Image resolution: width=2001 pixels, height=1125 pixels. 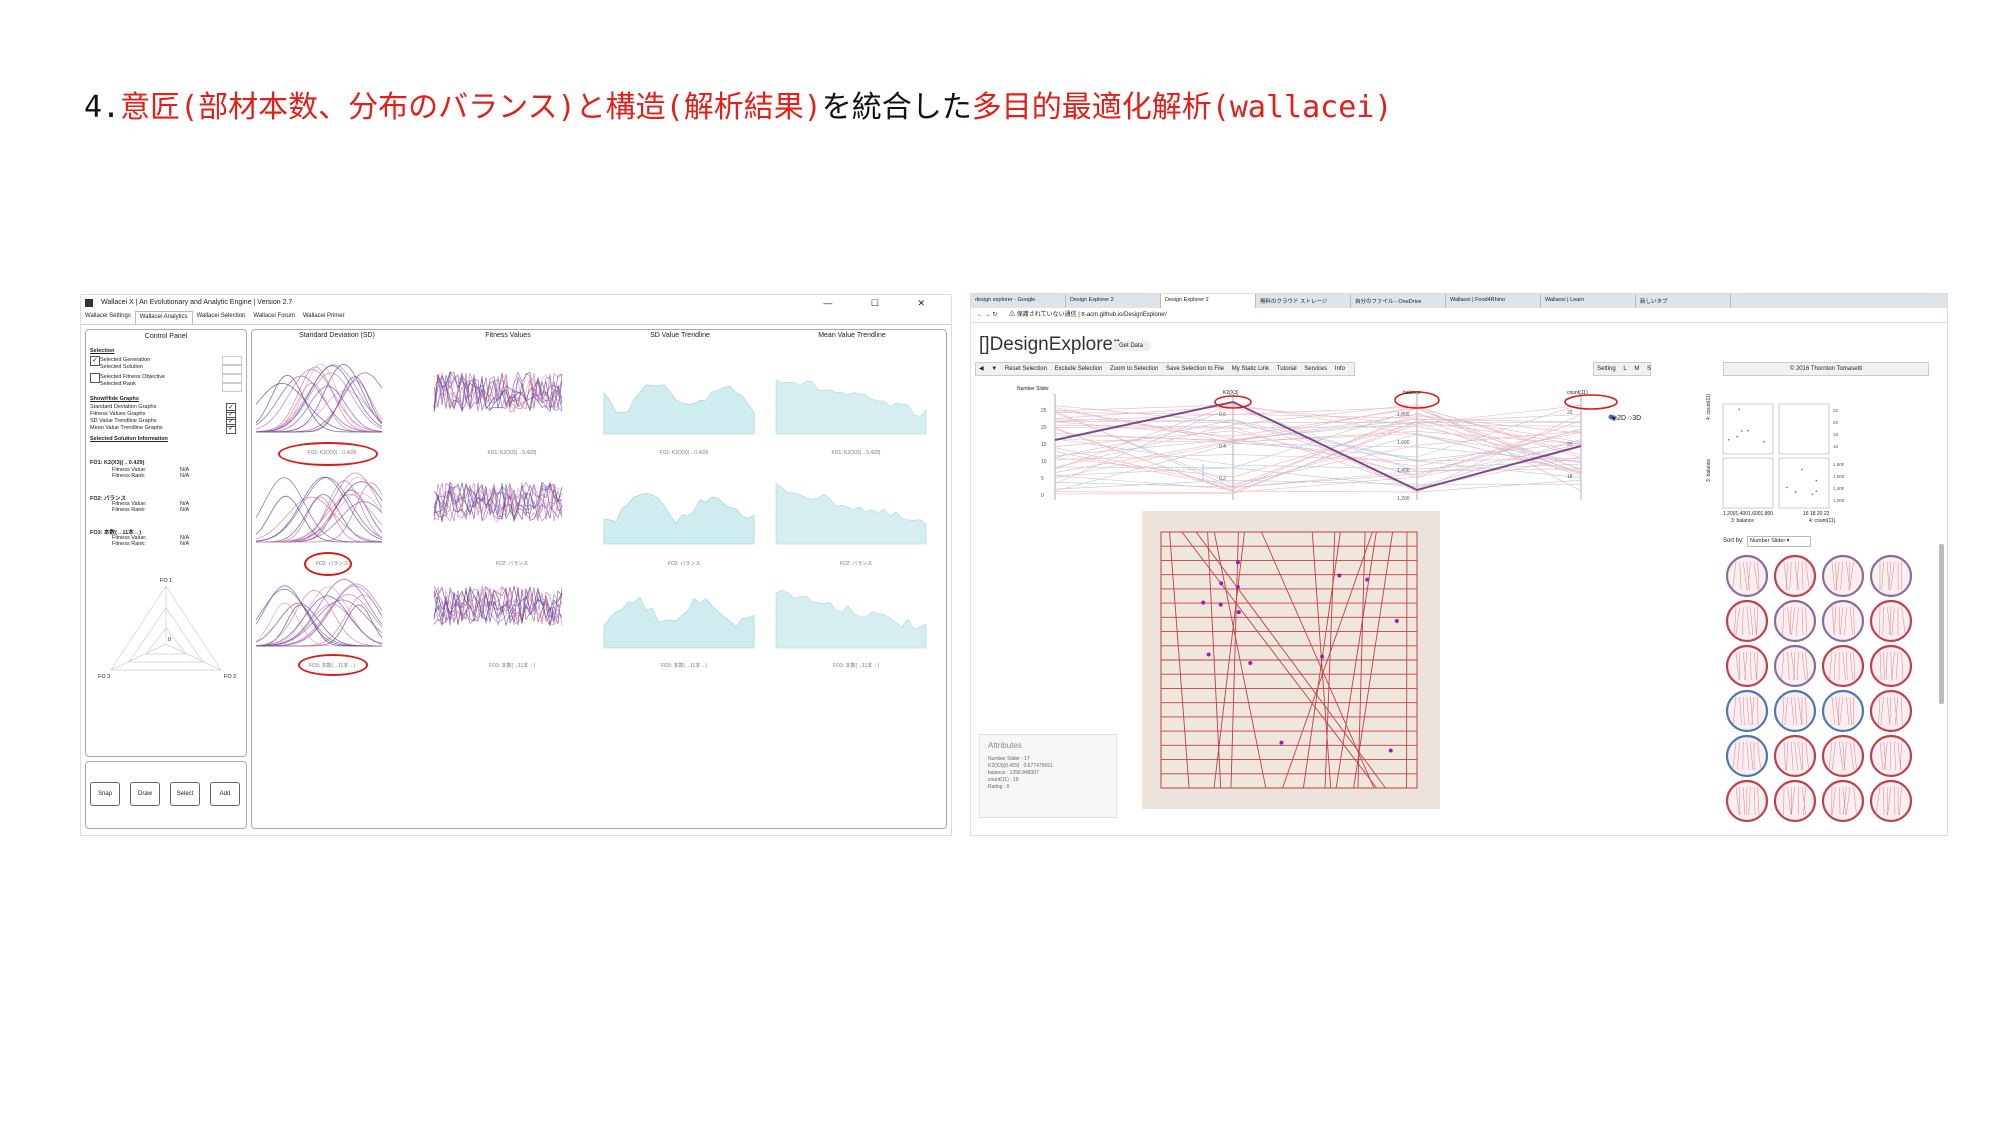 I want to click on selected-parallel-line, so click(x=1318, y=446).